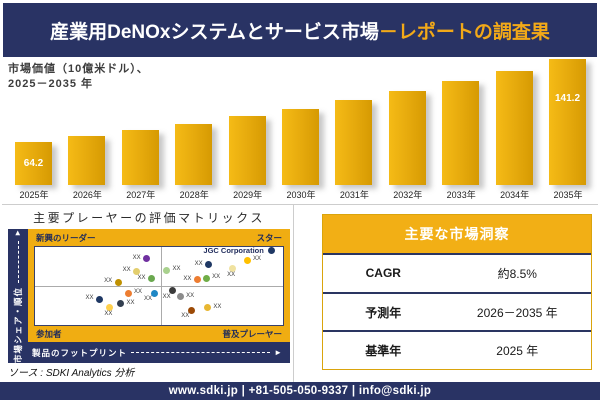  Describe the element at coordinates (87, 195) in the screenshot. I see `x-tick-label: 2026年` at that location.